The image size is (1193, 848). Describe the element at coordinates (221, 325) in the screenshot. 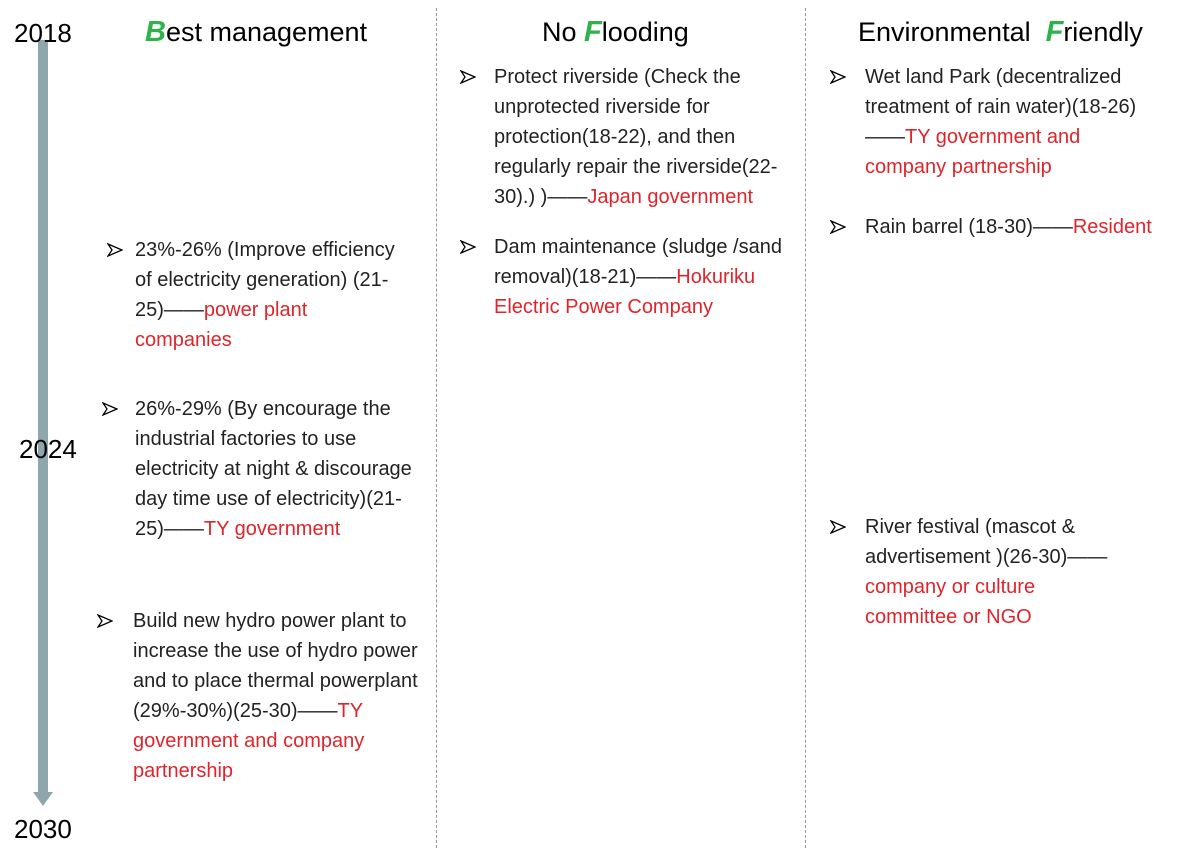

I see `item-owner: power plant companies` at that location.